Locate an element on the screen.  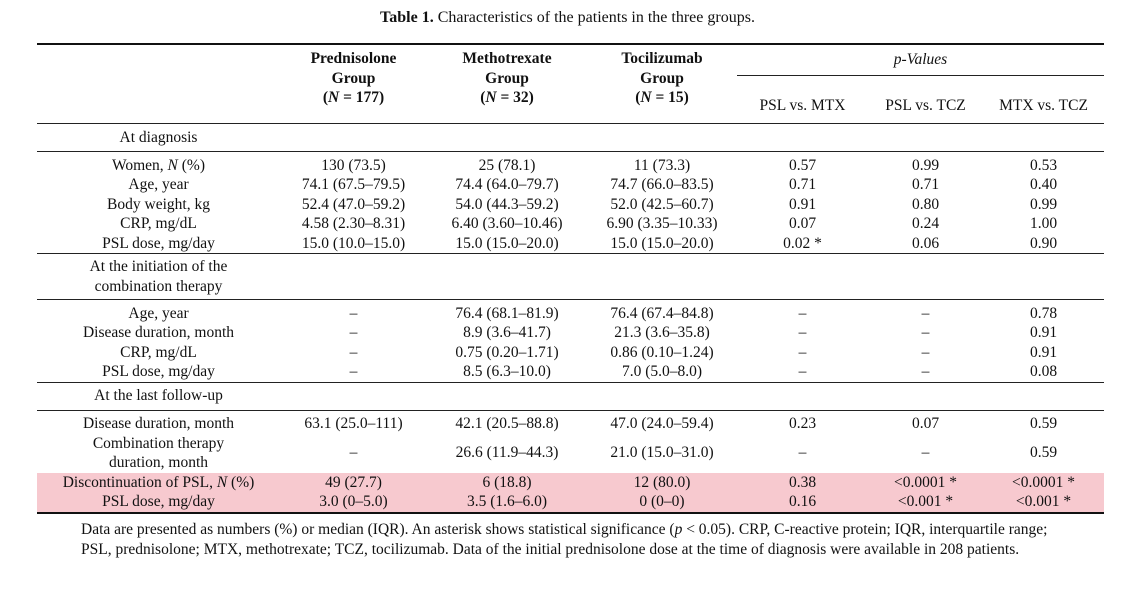
p-value-cell: 0.08 is located at coordinates (1043, 371).